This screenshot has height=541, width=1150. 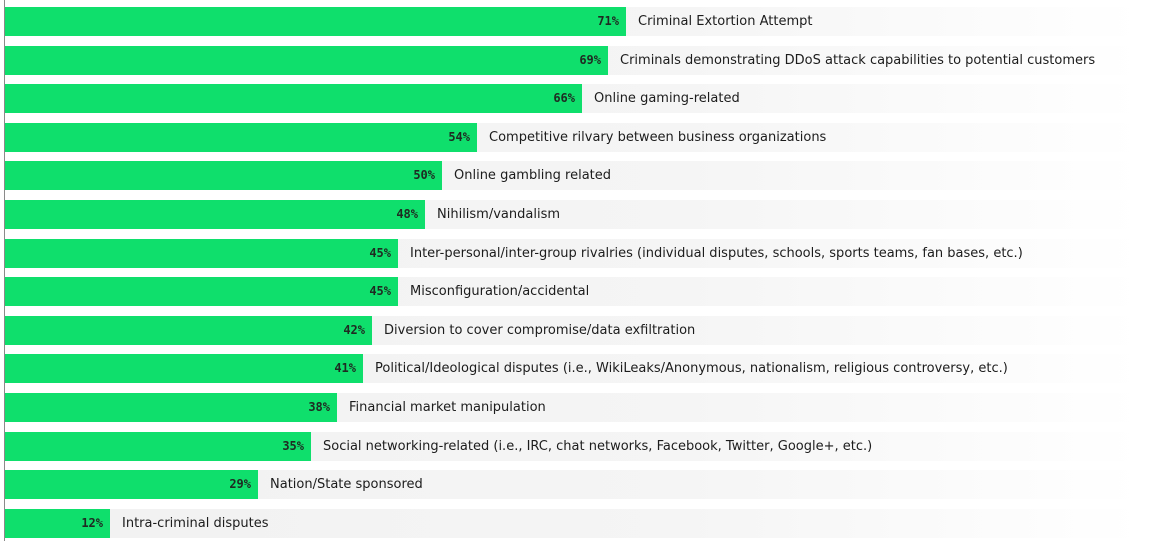 What do you see at coordinates (533, 175) in the screenshot?
I see `category-label: Online gambling related` at bounding box center [533, 175].